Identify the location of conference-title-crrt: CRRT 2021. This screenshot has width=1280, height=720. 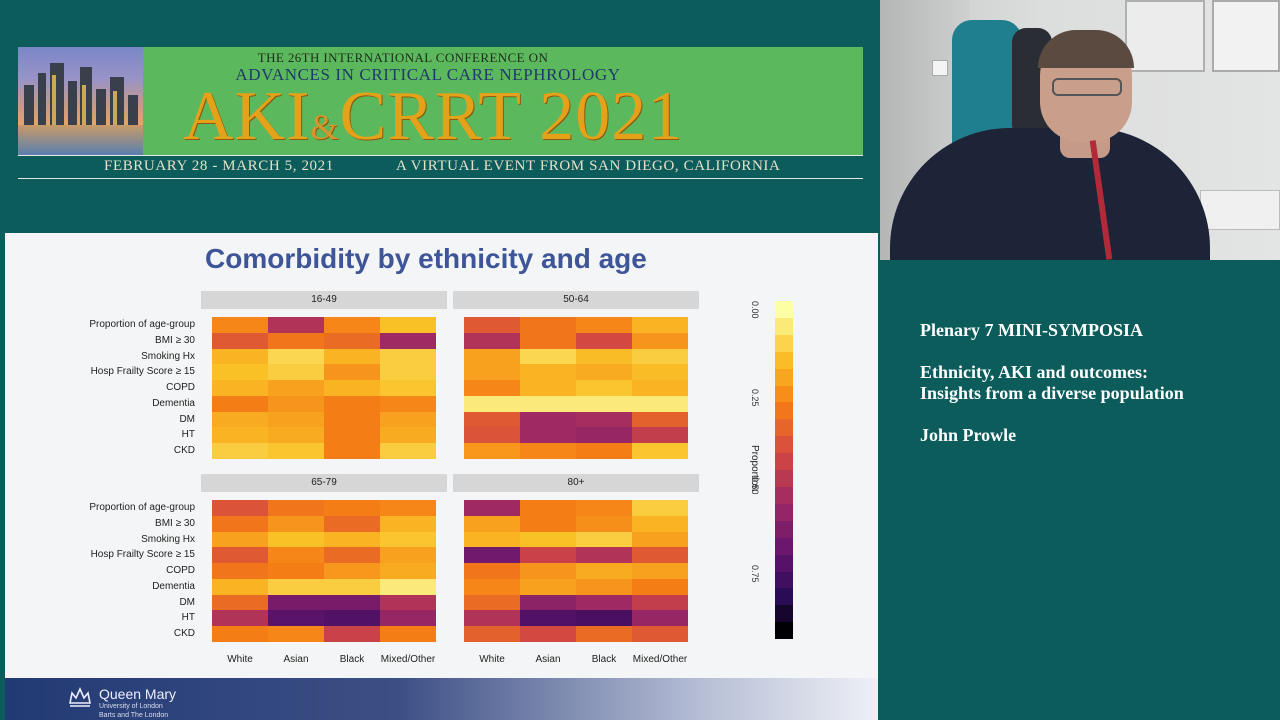
(511, 116).